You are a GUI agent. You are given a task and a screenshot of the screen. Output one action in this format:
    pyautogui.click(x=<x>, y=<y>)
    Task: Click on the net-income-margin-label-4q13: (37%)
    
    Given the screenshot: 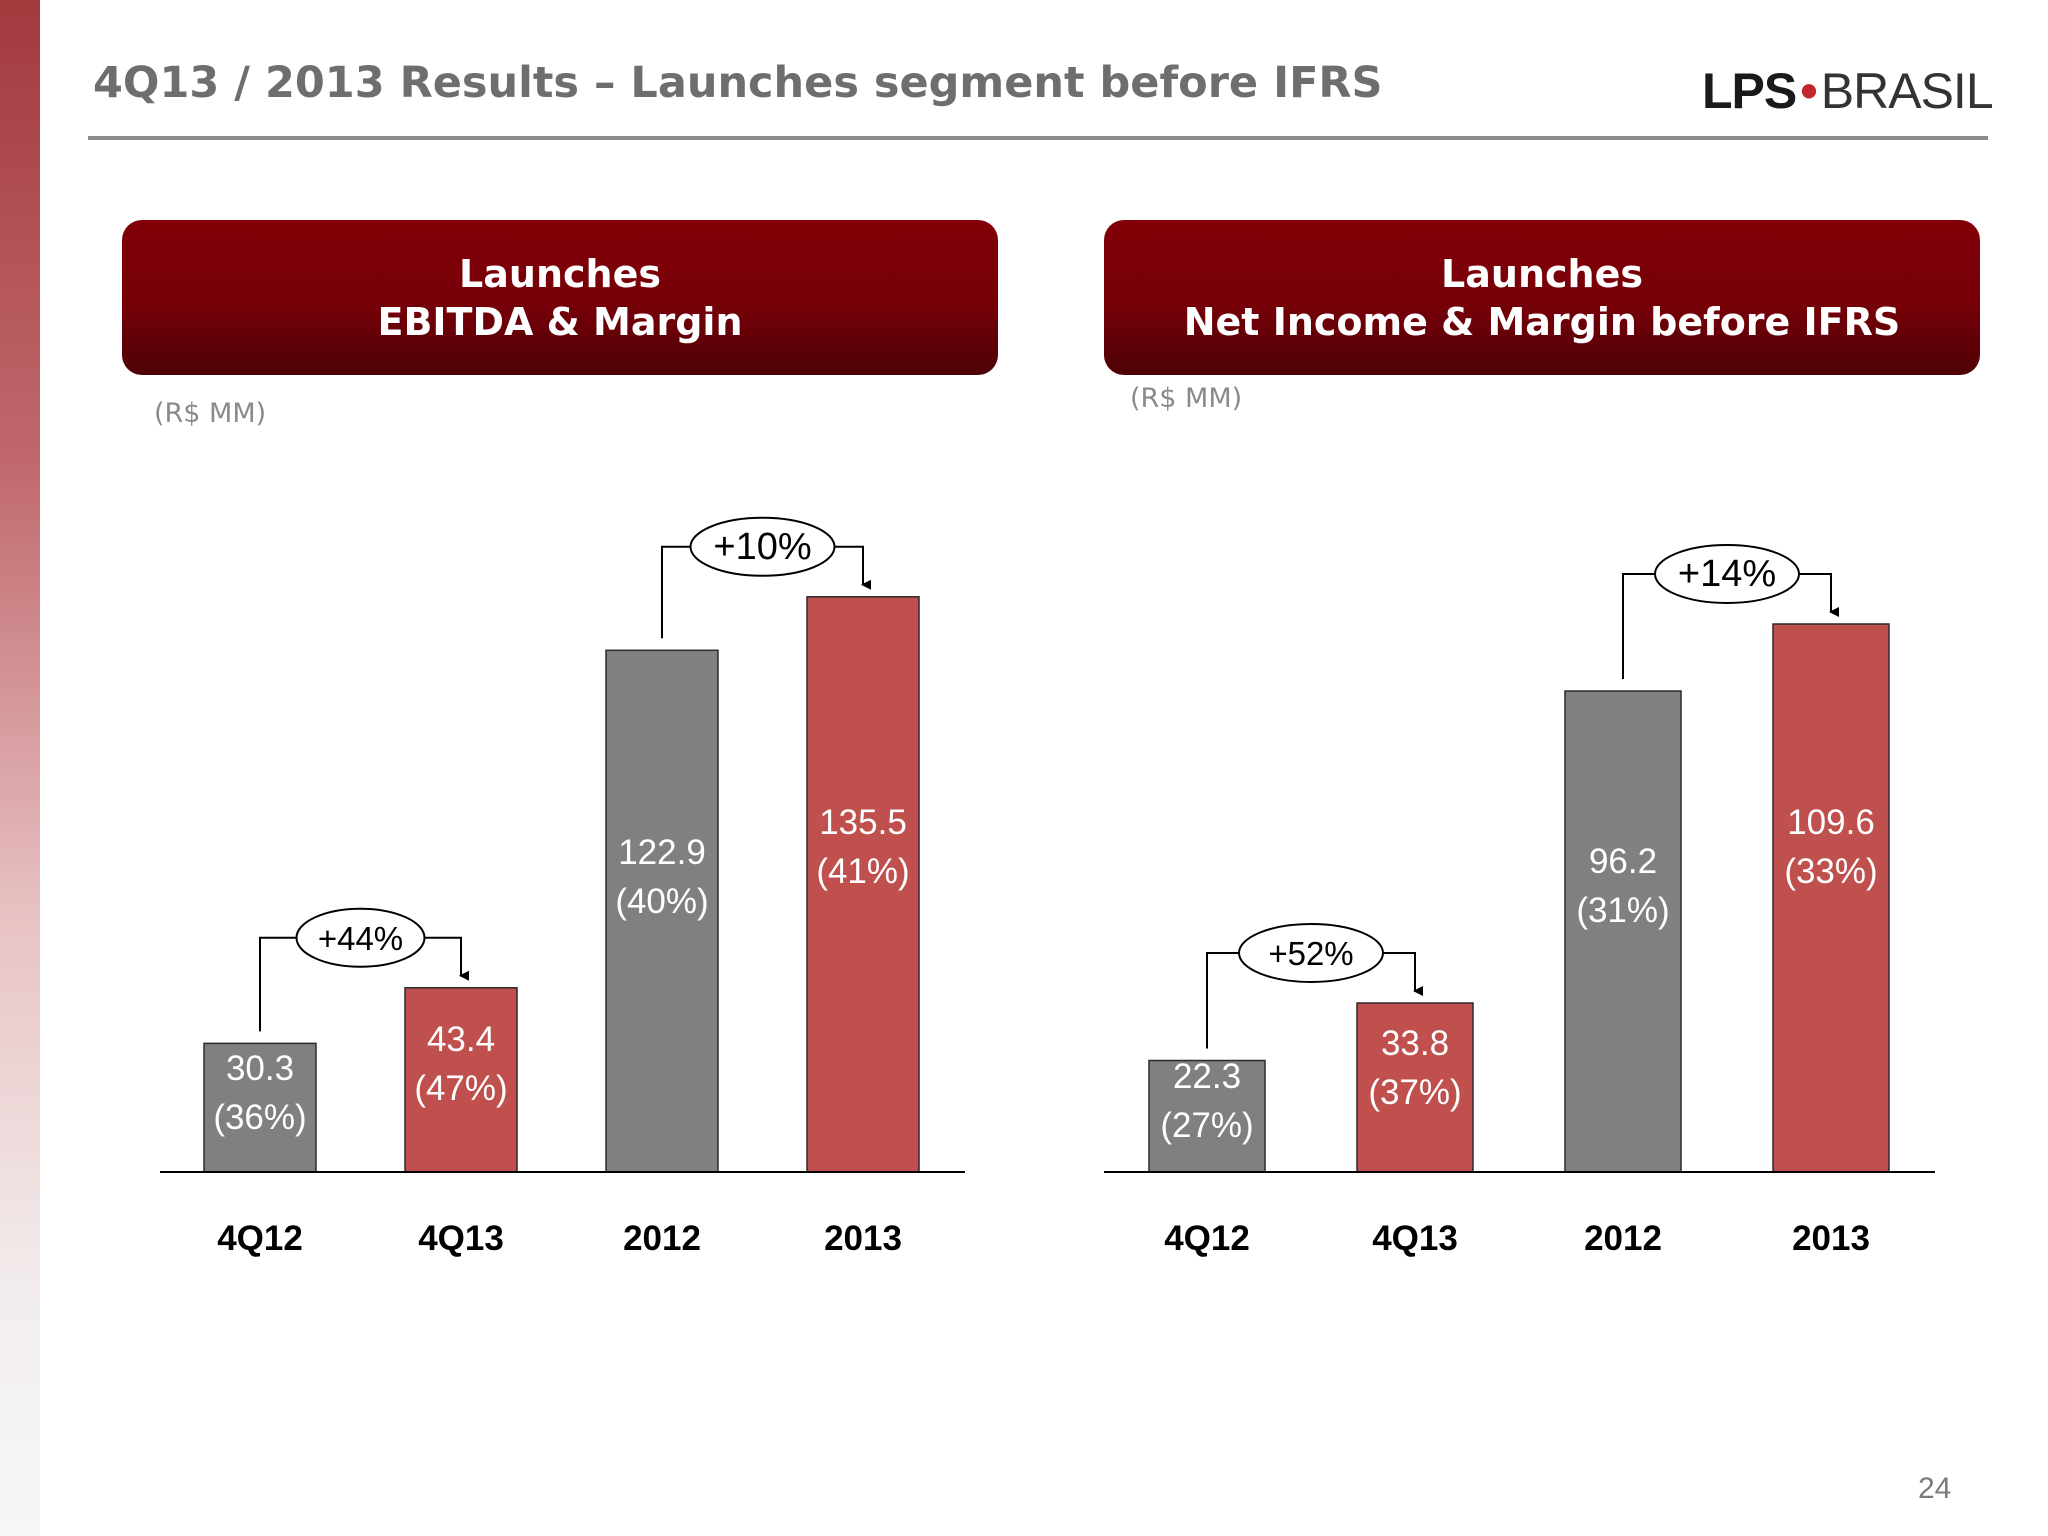 What is the action you would take?
    pyautogui.click(x=1414, y=1092)
    